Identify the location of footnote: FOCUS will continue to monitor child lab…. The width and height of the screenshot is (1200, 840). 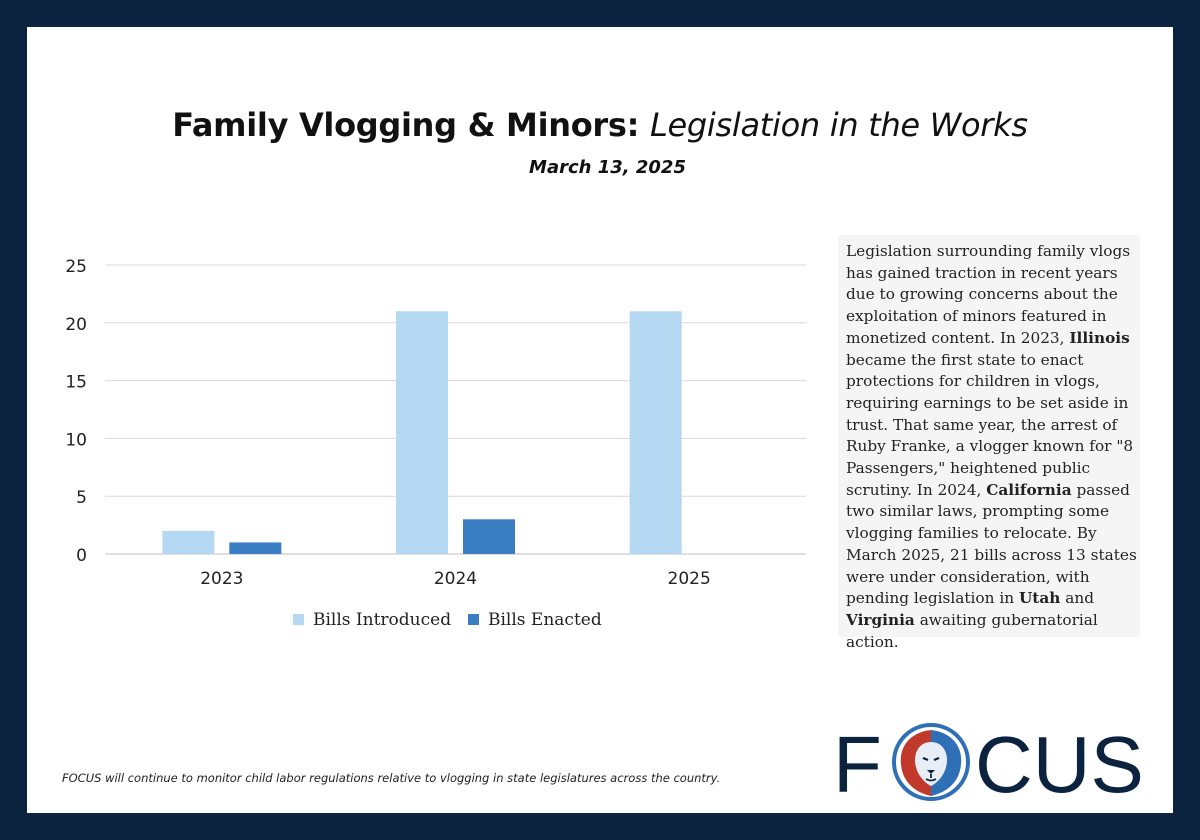
(391, 778).